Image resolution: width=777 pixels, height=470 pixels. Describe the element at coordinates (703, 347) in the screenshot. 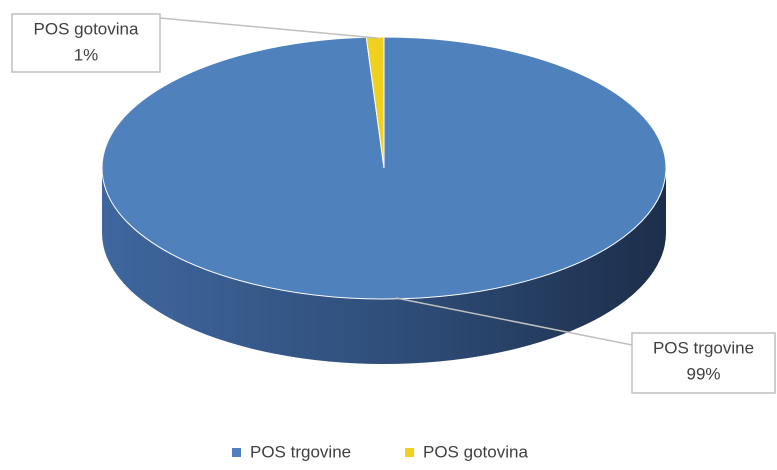

I see `data-label-name: POS trgovine` at that location.